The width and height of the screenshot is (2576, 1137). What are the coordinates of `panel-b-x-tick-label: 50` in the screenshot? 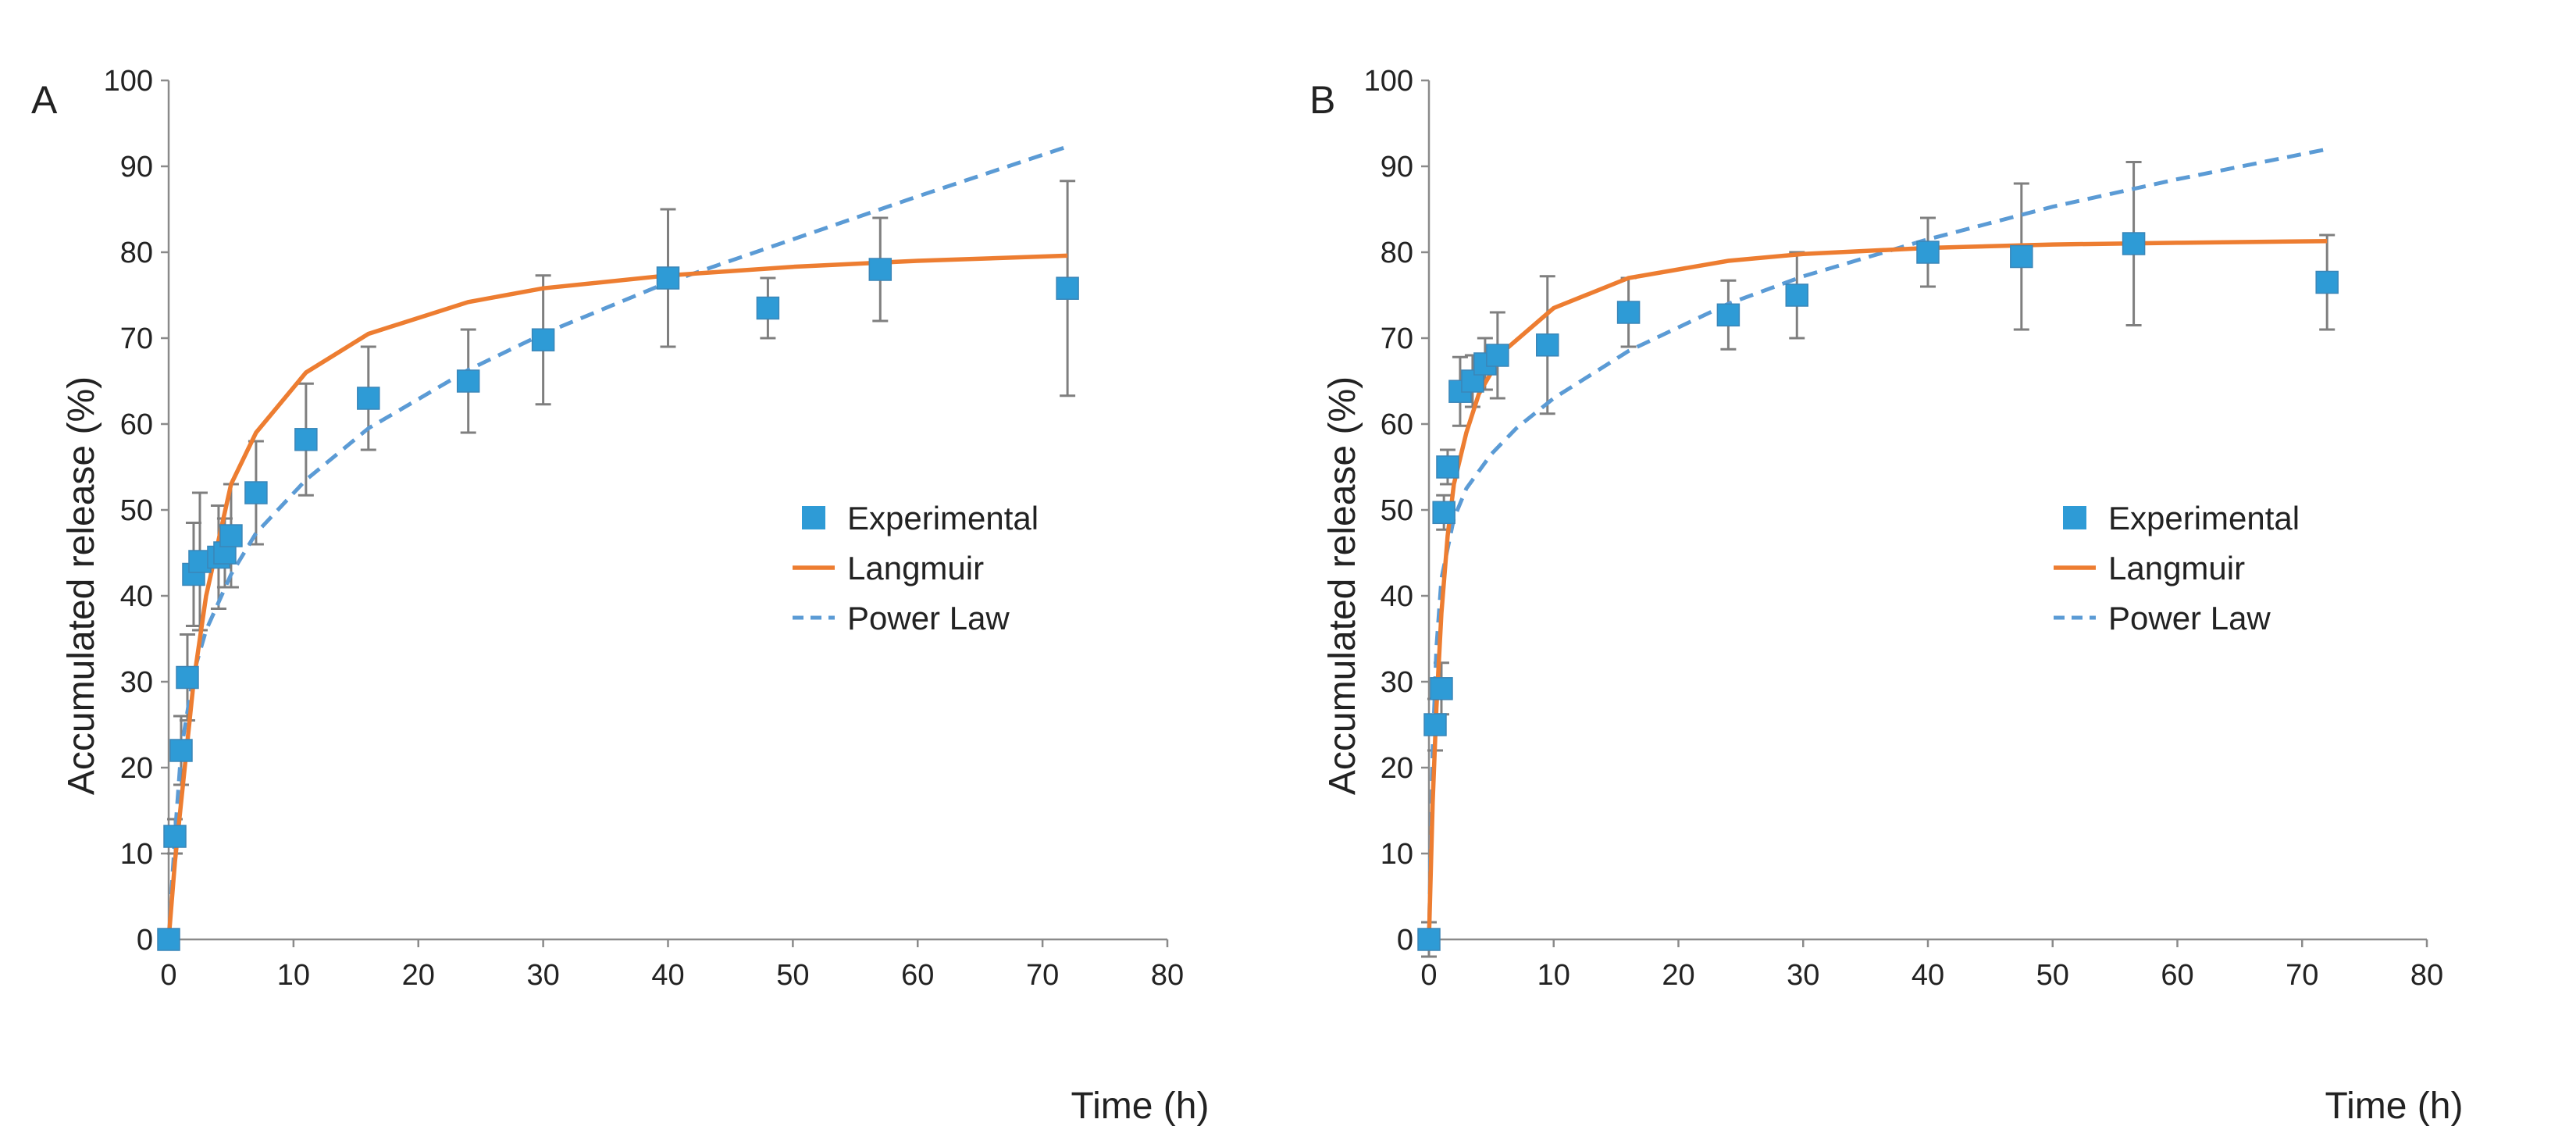 It's located at (2052, 975).